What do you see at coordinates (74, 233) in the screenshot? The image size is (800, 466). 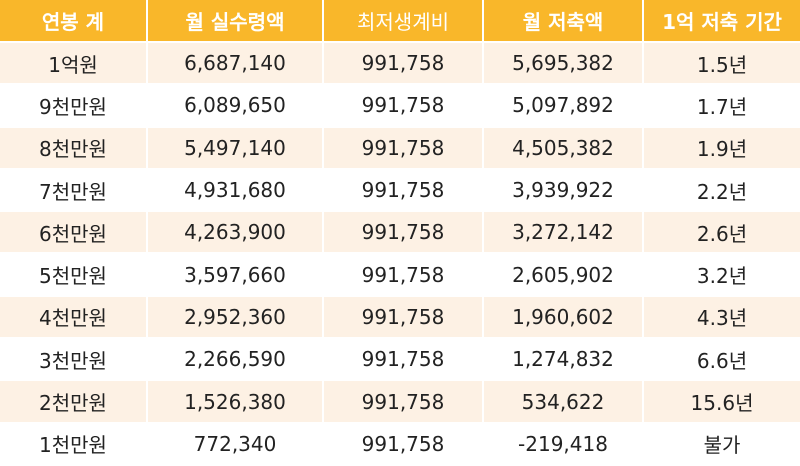 I see `cell-annual-salary: 6천만원` at bounding box center [74, 233].